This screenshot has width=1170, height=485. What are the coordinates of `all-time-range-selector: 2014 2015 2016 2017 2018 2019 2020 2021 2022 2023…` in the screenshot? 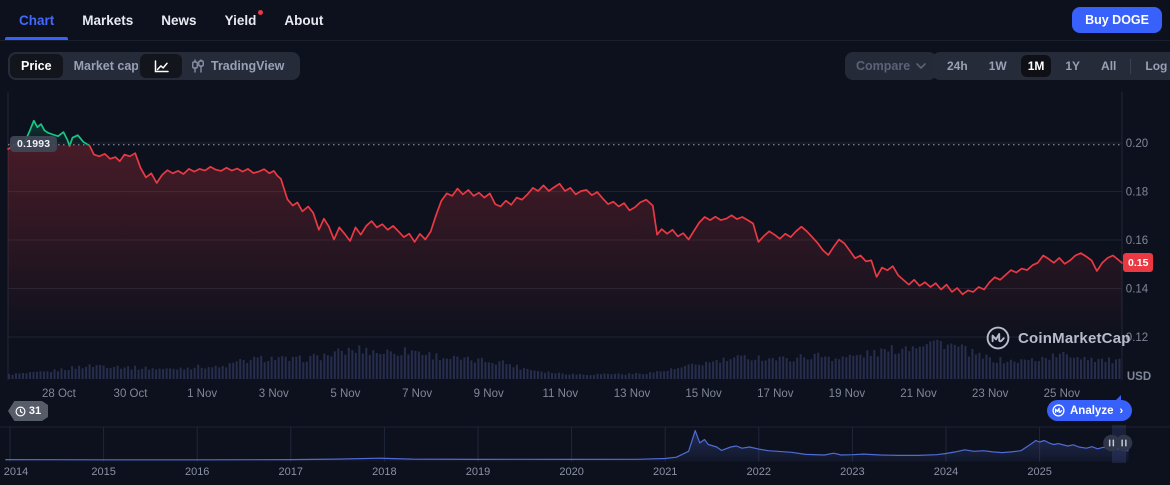 It's located at (585, 455).